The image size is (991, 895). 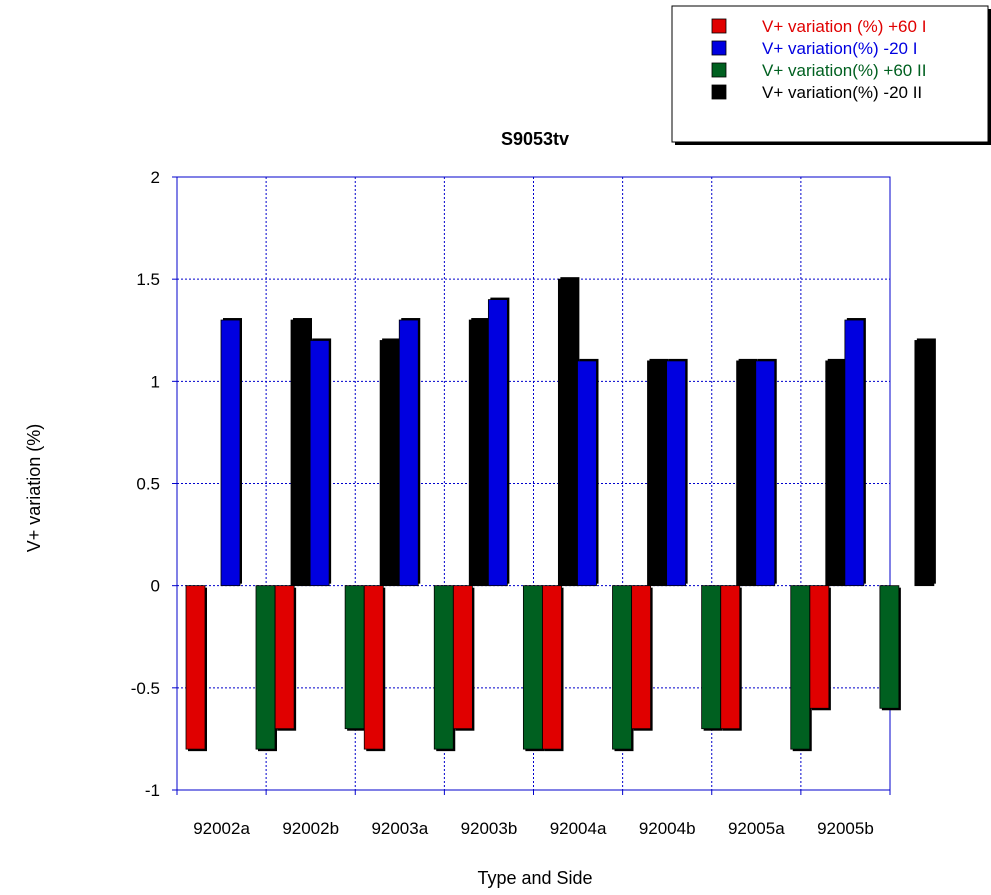 What do you see at coordinates (145, 688) in the screenshot?
I see `y-tick-label: -0.5` at bounding box center [145, 688].